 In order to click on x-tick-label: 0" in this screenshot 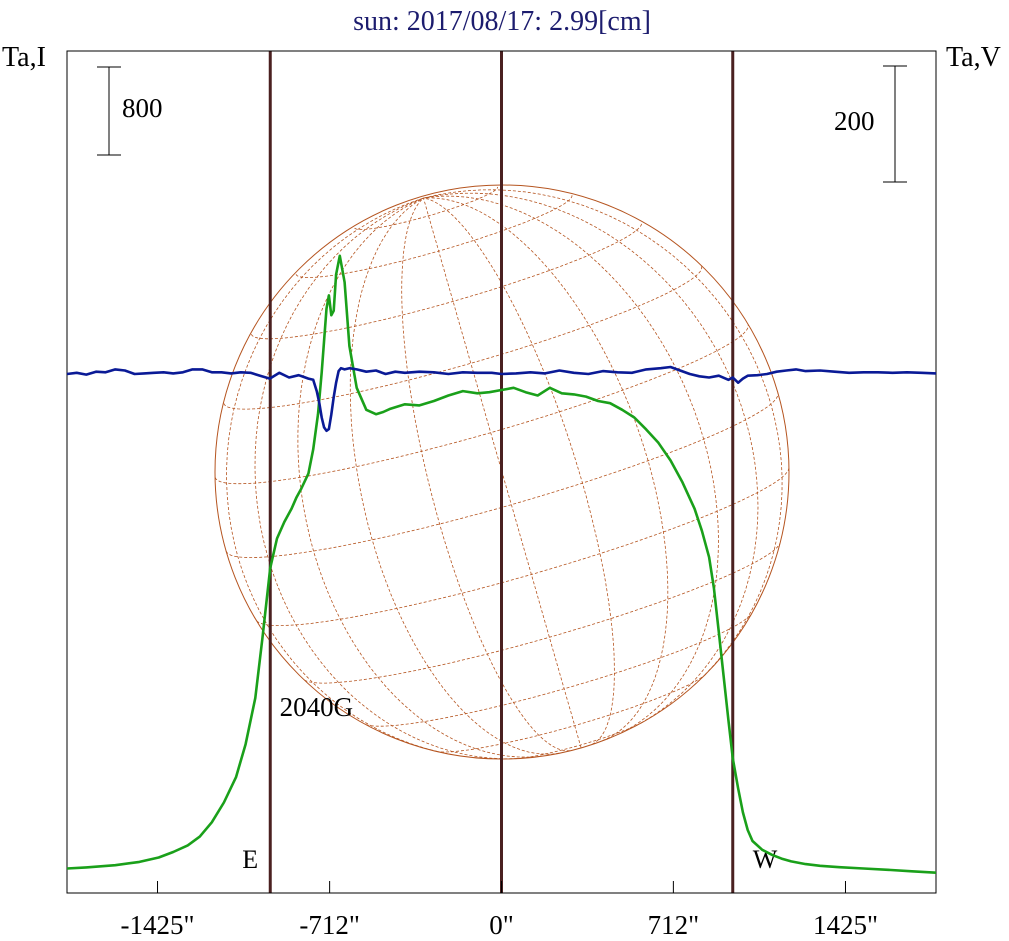, I will do `click(501, 925)`.